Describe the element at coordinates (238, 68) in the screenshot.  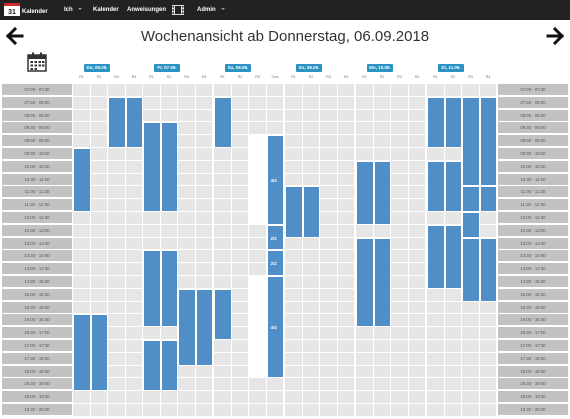
I see `day-header: Sa, 08.09.` at that location.